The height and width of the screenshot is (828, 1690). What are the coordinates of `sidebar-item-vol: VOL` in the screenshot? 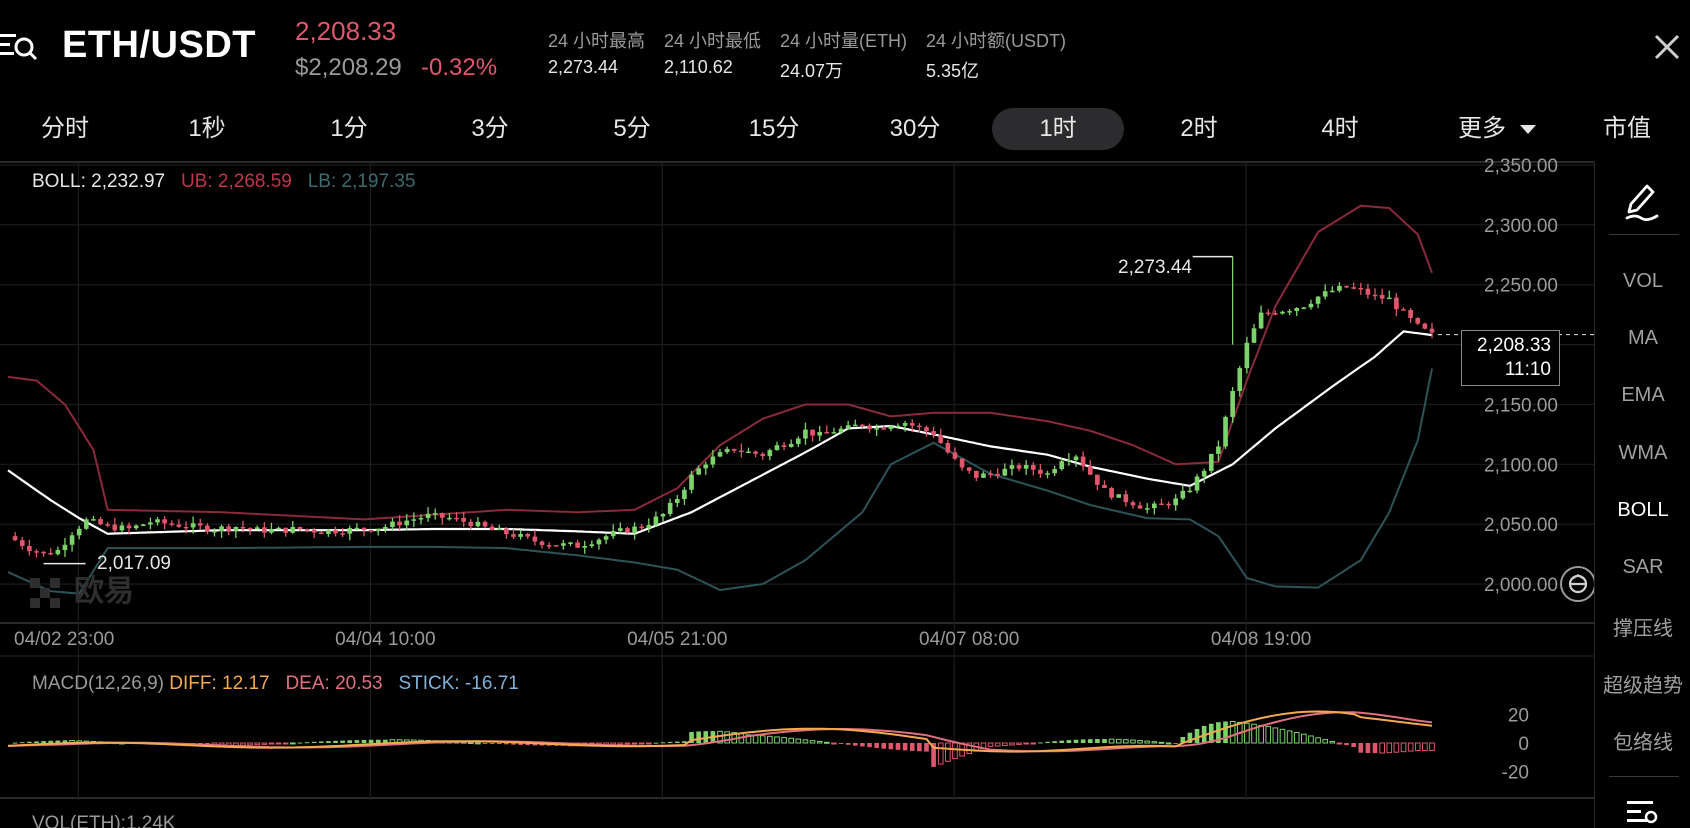 It's located at (1643, 281).